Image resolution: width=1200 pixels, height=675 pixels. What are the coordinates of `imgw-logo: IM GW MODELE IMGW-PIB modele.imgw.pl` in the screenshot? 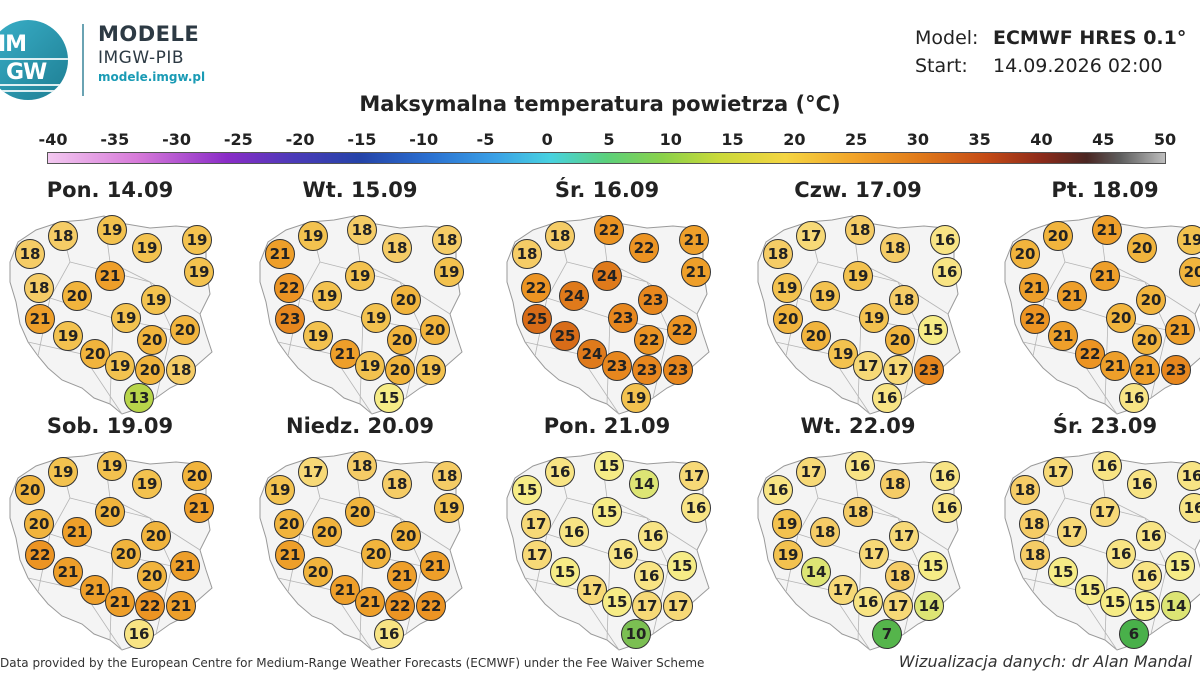 It's located at (105, 59).